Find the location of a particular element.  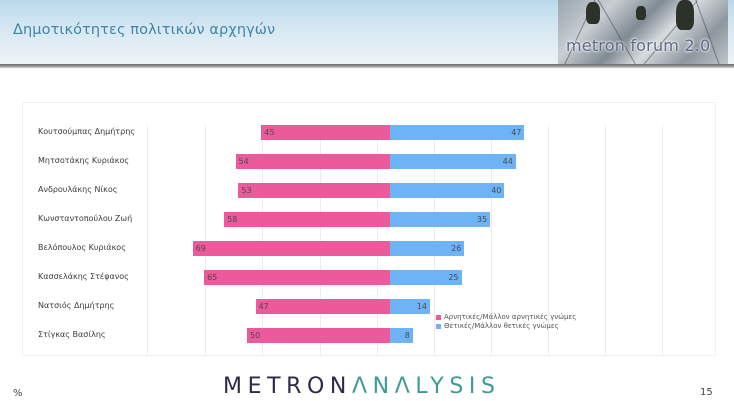

bar-negative-value: 45 is located at coordinates (269, 132).